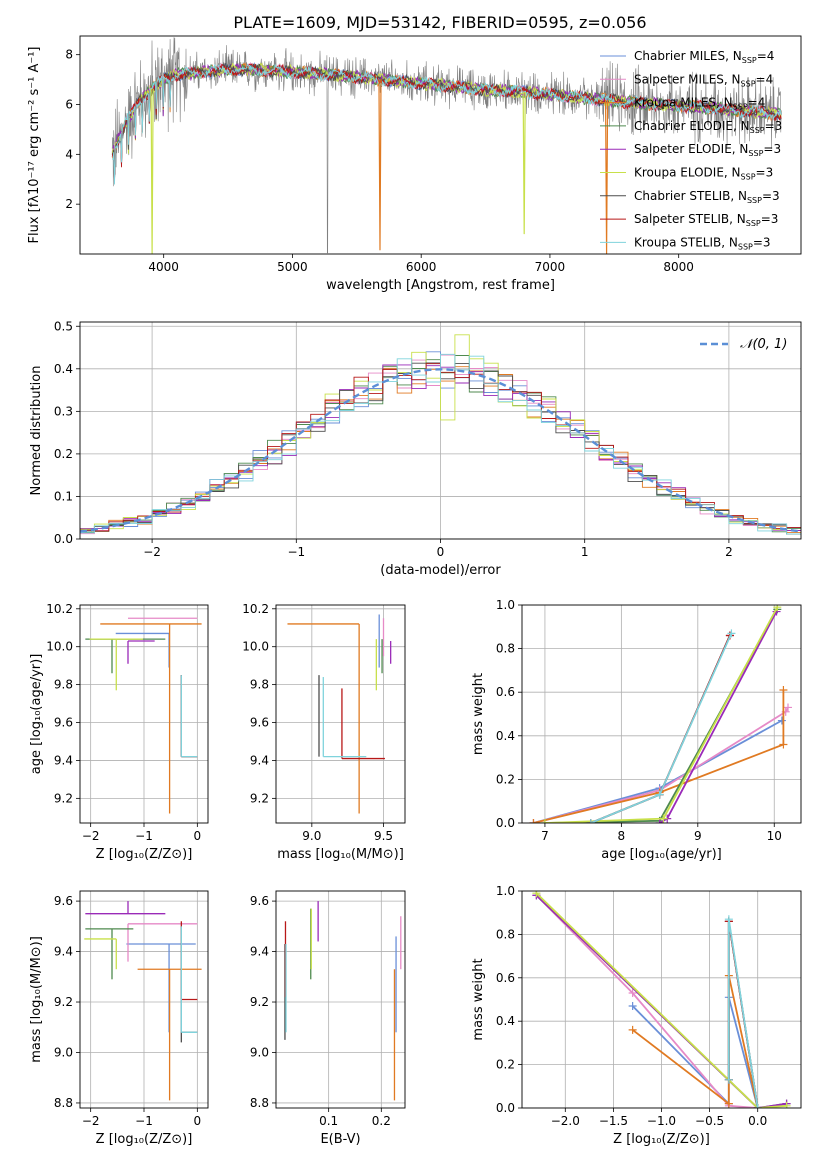  What do you see at coordinates (69, 204) in the screenshot?
I see `y-tick-label: 2` at bounding box center [69, 204].